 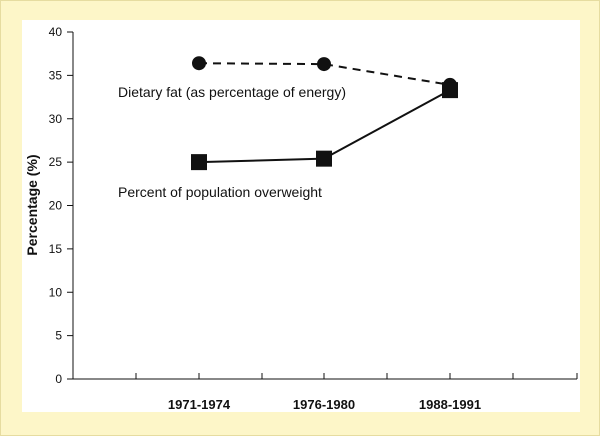 What do you see at coordinates (324, 74) in the screenshot?
I see `series-line-dietary-fat` at bounding box center [324, 74].